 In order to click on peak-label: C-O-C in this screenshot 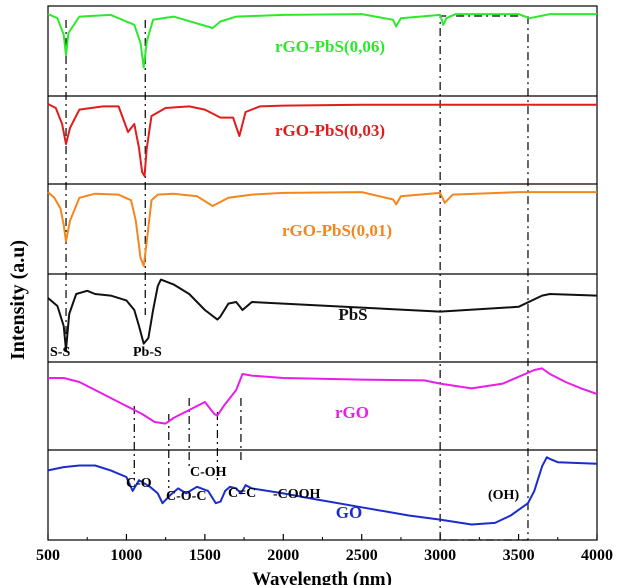, I will do `click(186, 496)`.